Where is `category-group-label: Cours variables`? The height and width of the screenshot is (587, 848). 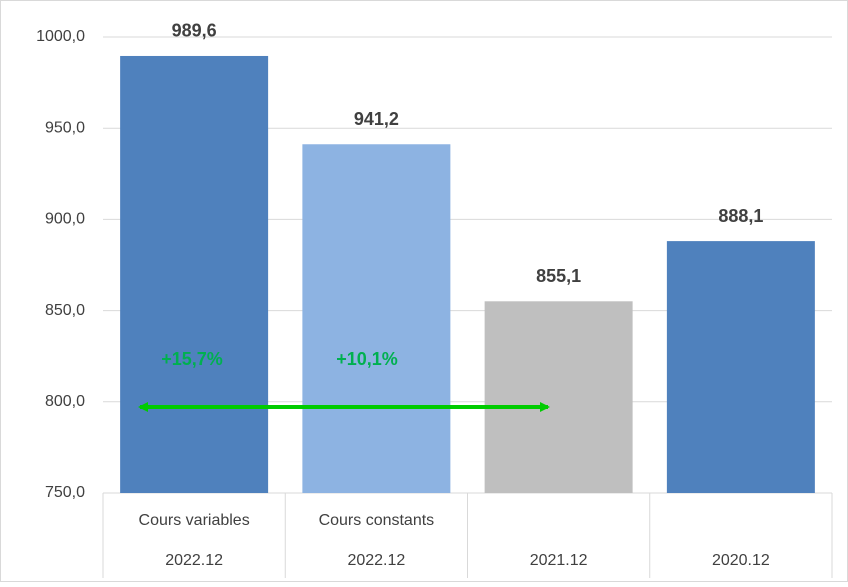 category-group-label: Cours variables is located at coordinates (194, 520).